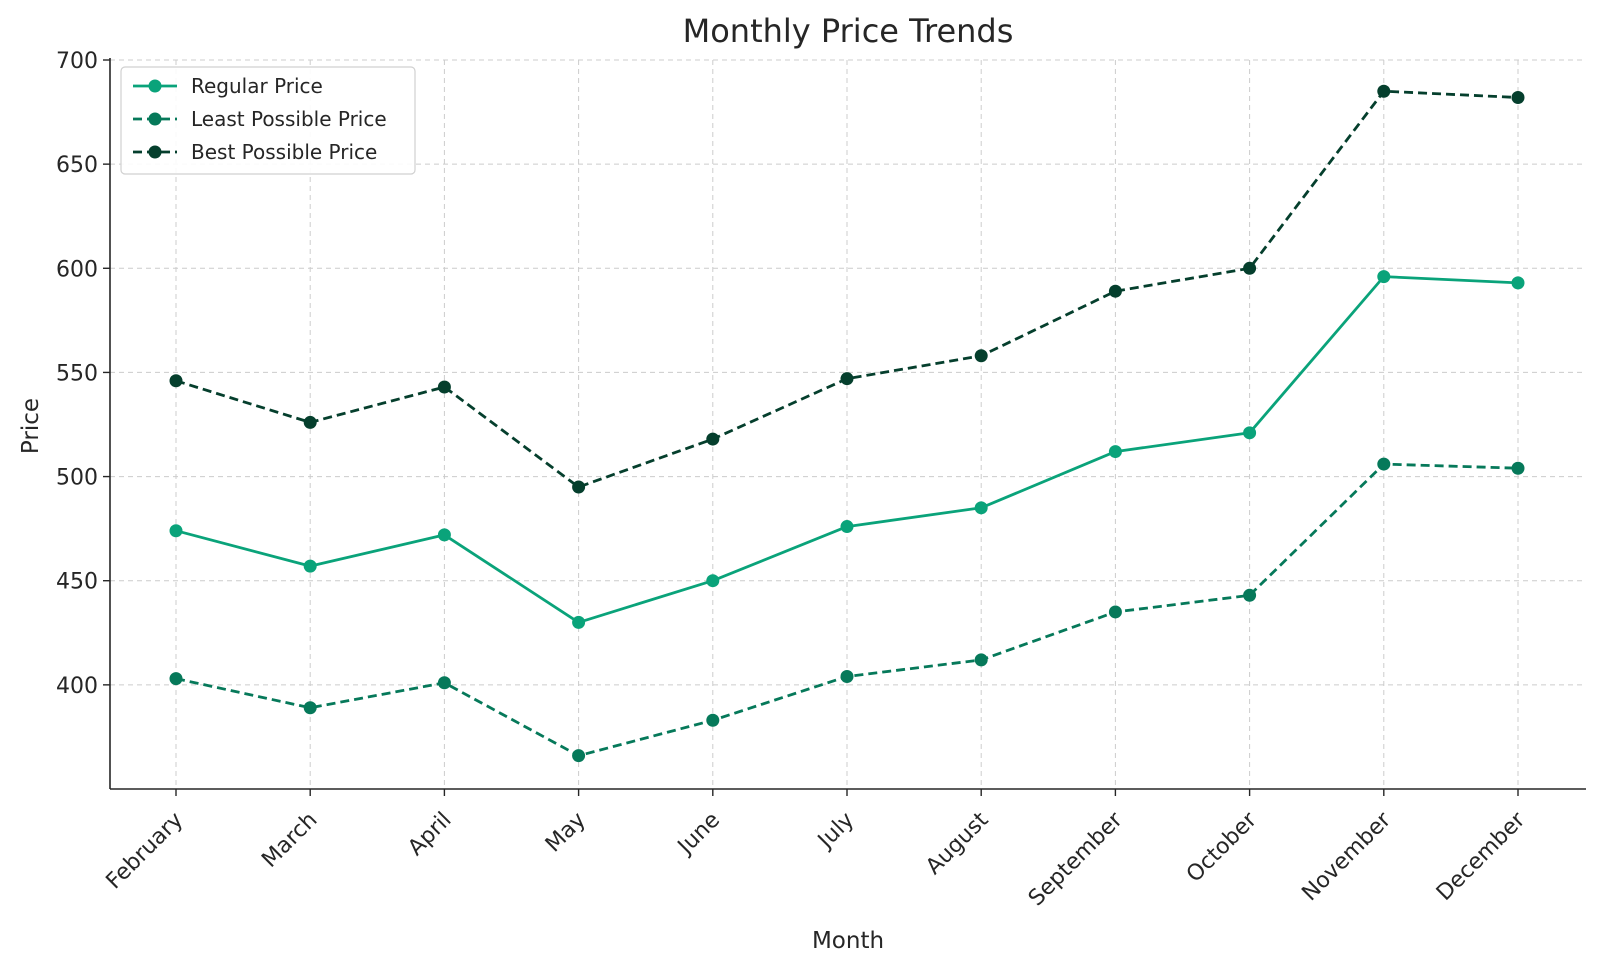 The height and width of the screenshot is (969, 1600). What do you see at coordinates (77, 582) in the screenshot?
I see `y-tick-label: 450` at bounding box center [77, 582].